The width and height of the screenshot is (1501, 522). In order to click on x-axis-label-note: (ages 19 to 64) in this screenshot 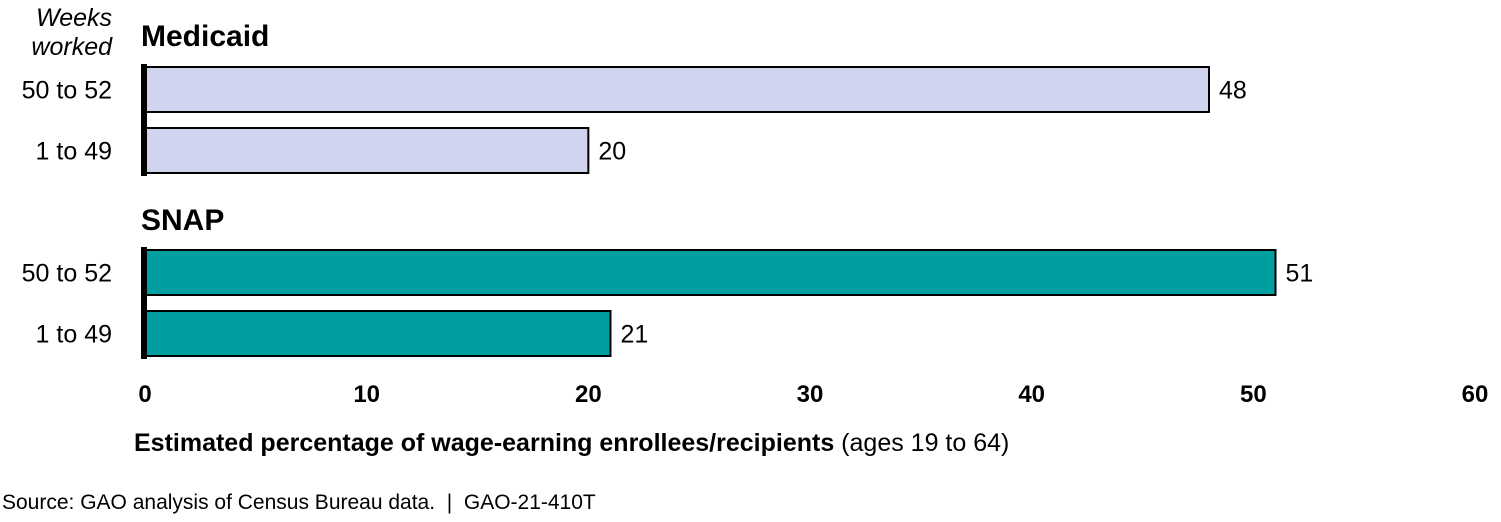, I will do `click(921, 443)`.